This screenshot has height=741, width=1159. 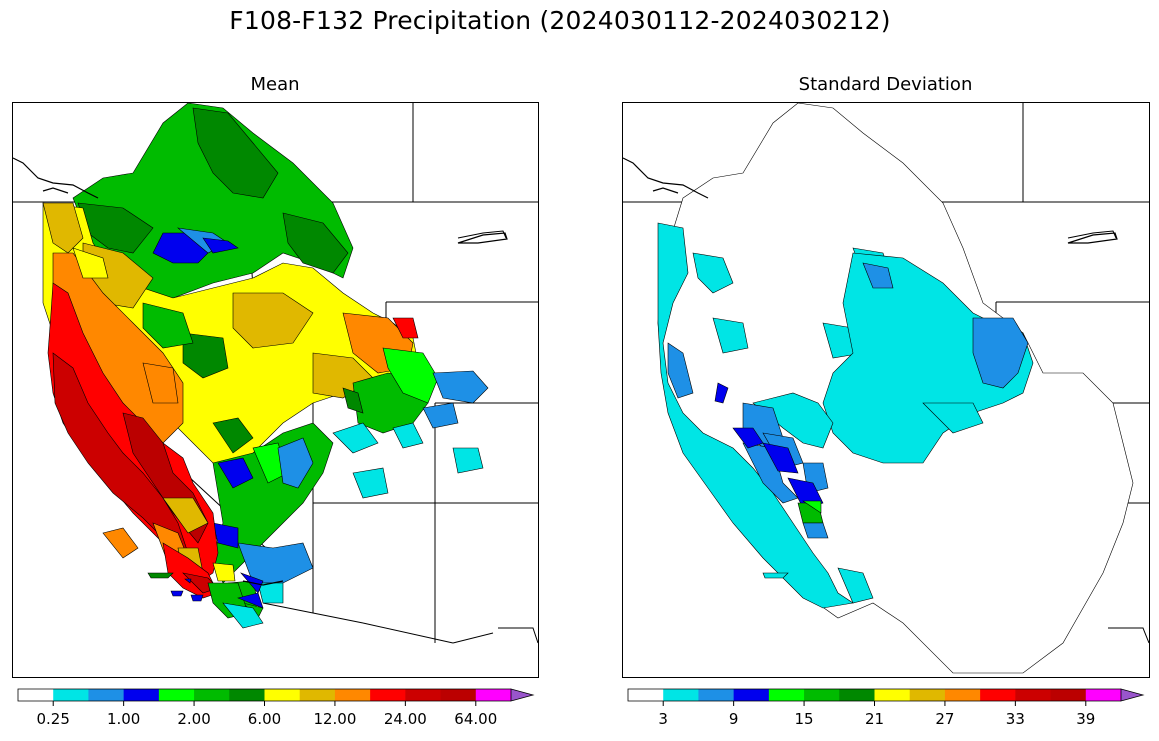 I want to click on std-colorbar-tick-label: 27, so click(x=945, y=719).